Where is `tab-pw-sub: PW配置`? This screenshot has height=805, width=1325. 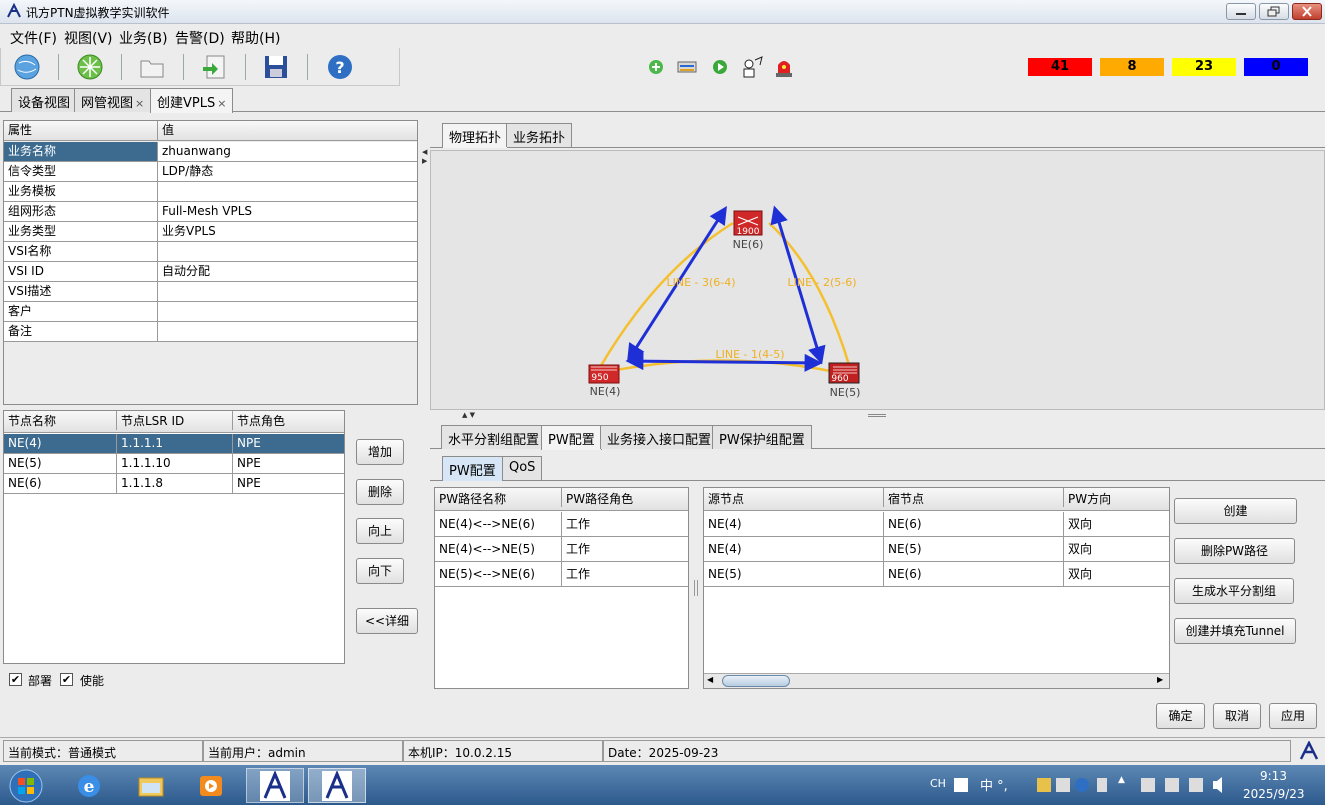 tab-pw-sub: PW配置 is located at coordinates (472, 468).